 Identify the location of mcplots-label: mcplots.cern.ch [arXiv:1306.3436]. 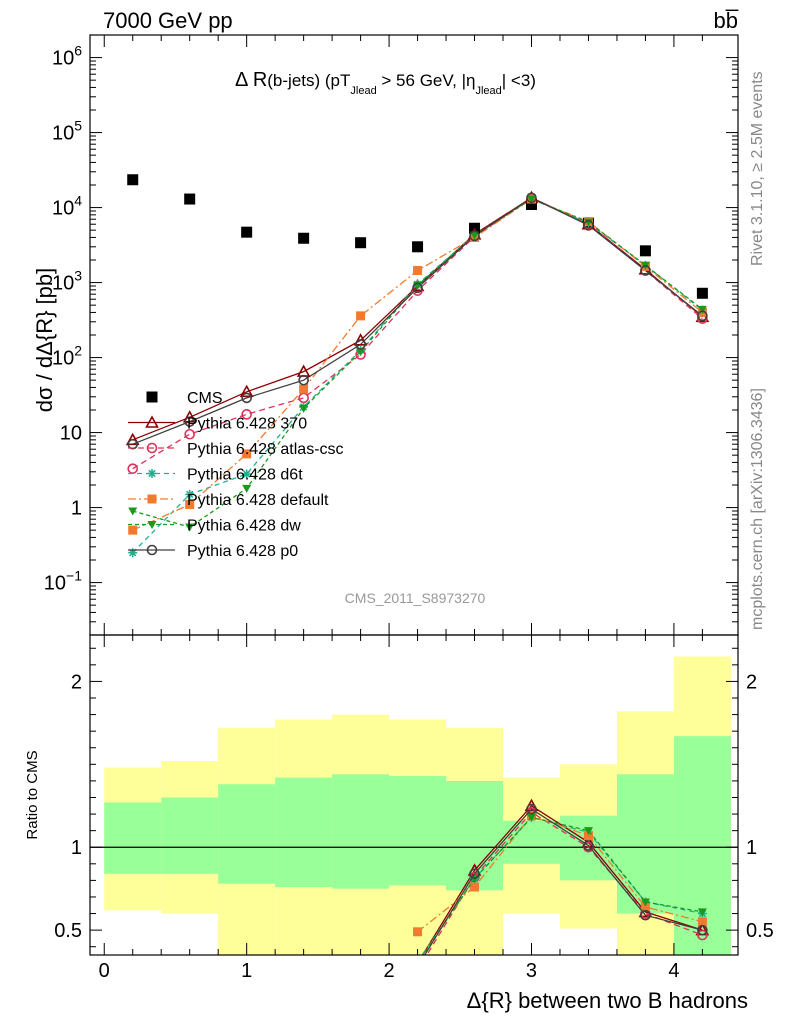
(757, 509).